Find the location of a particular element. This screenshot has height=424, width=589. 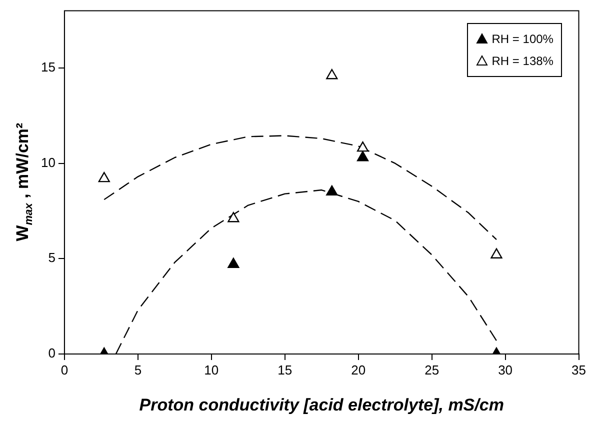

x-tick-label: 35 is located at coordinates (579, 370).